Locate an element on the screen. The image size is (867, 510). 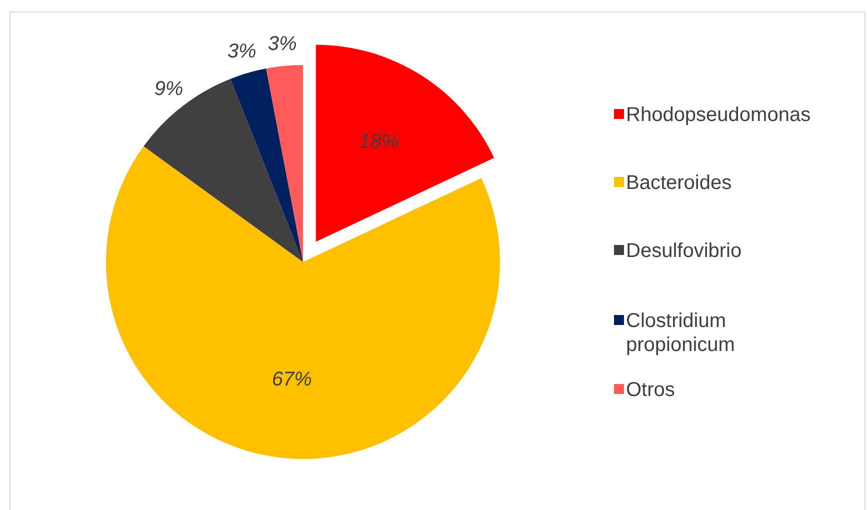
legend-label: Bacteroides is located at coordinates (679, 183).